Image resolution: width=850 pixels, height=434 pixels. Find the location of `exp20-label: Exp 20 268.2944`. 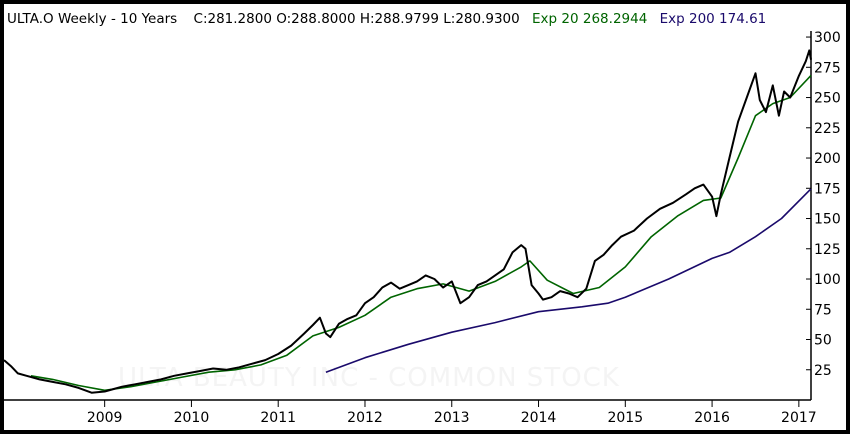

exp20-label: Exp 20 268.2944 is located at coordinates (589, 19).